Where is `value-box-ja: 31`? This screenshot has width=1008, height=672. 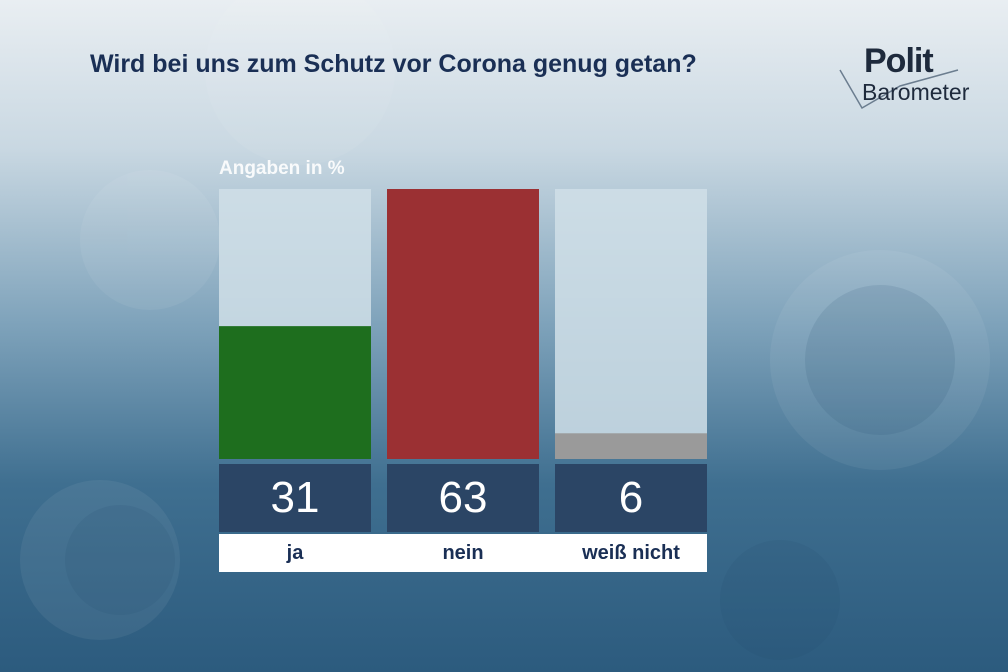
value-box-ja: 31 is located at coordinates (295, 498).